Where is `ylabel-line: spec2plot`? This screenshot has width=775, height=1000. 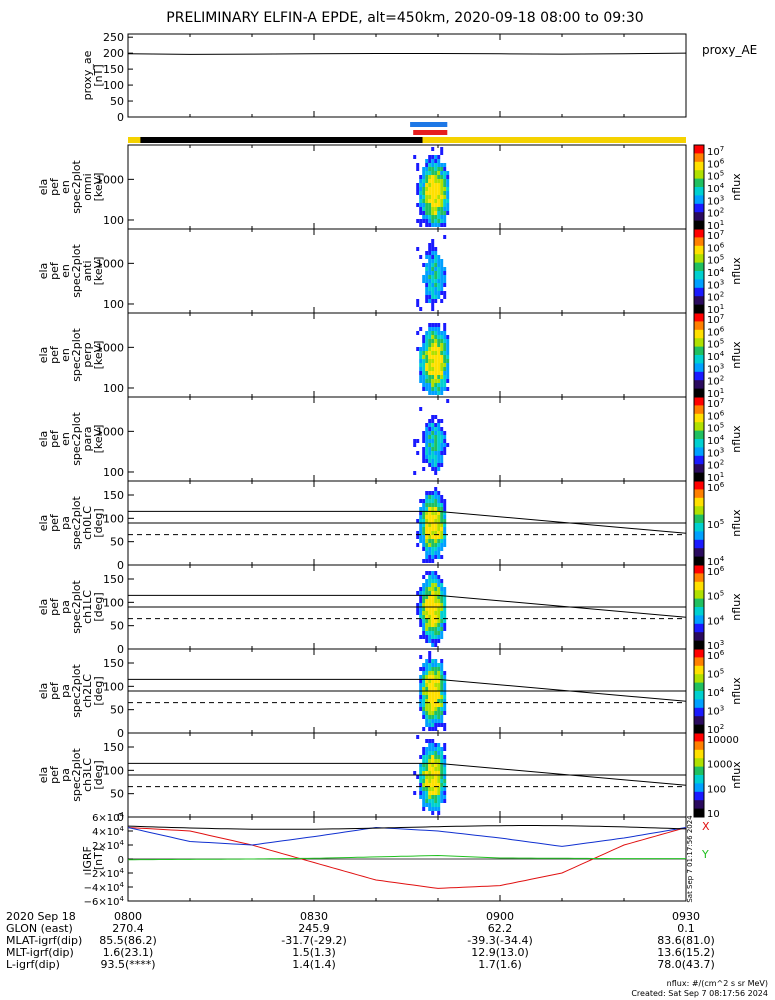
ylabel-line: spec2plot is located at coordinates (76, 523).